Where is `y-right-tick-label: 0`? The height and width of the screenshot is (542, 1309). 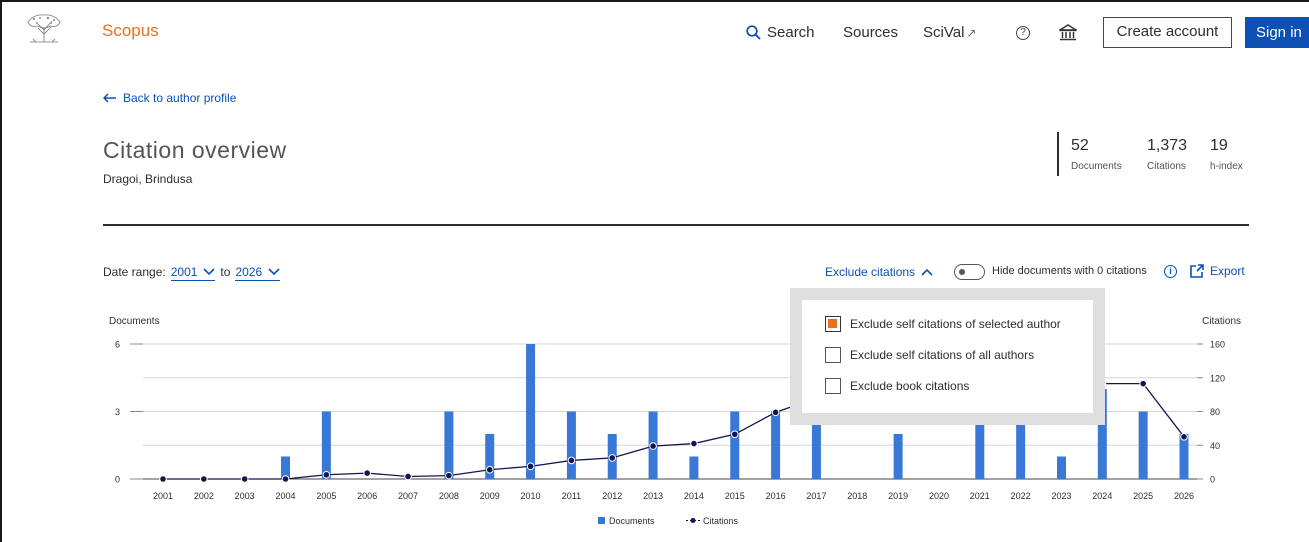 y-right-tick-label: 0 is located at coordinates (1212, 480).